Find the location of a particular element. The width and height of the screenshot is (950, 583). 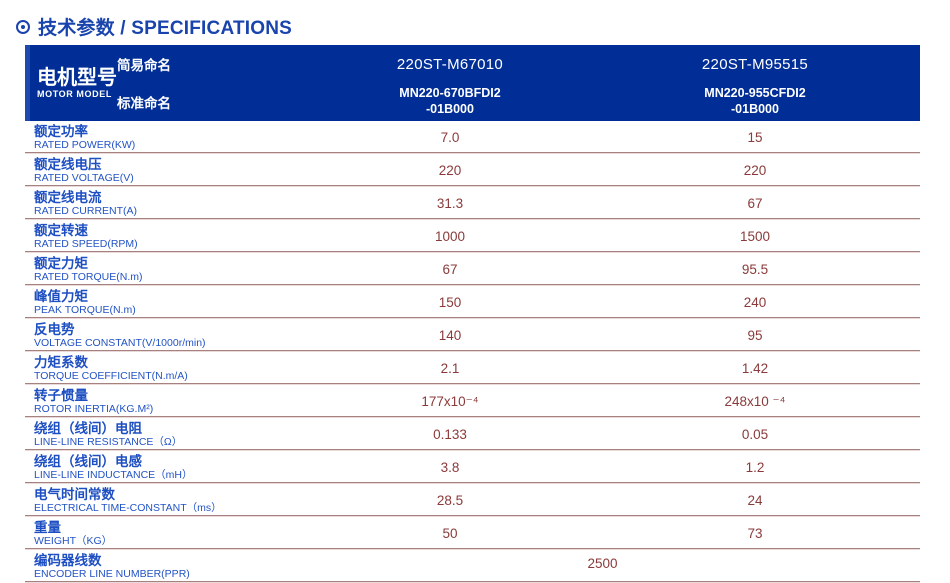

row-value-col2: 95.5 is located at coordinates (755, 269).